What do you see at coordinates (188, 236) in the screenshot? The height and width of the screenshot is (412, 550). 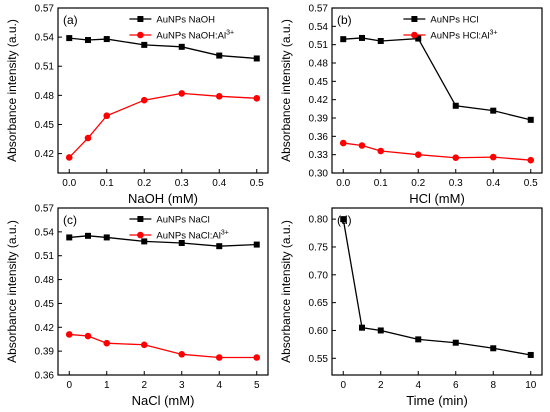 I see `legend-label-text: AuNPs NaCl:Al` at bounding box center [188, 236].